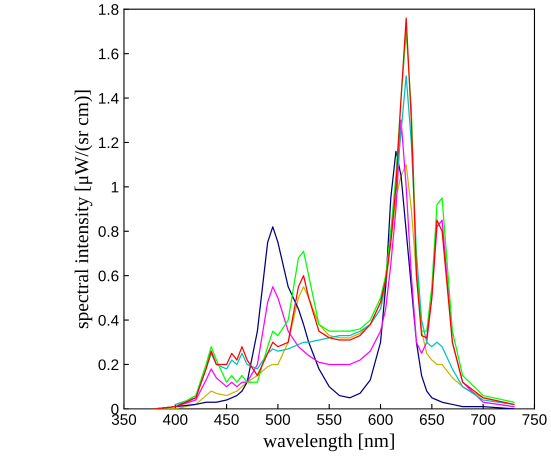 The image size is (551, 462). I want to click on x-tick-label: 700, so click(483, 419).